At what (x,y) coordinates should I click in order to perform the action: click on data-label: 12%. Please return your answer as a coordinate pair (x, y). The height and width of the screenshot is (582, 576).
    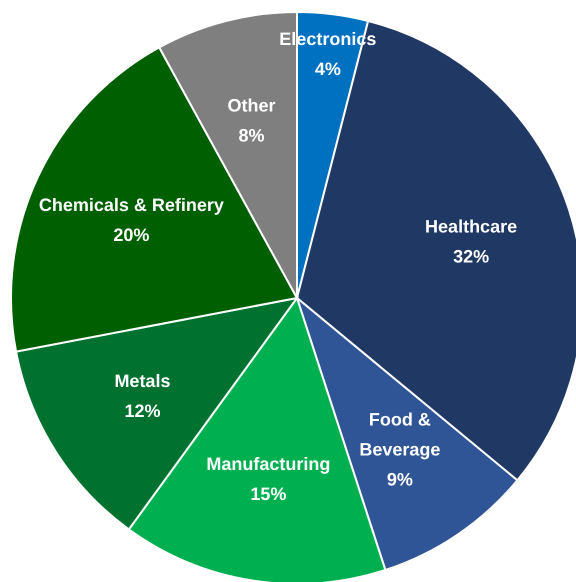
    Looking at the image, I should click on (142, 411).